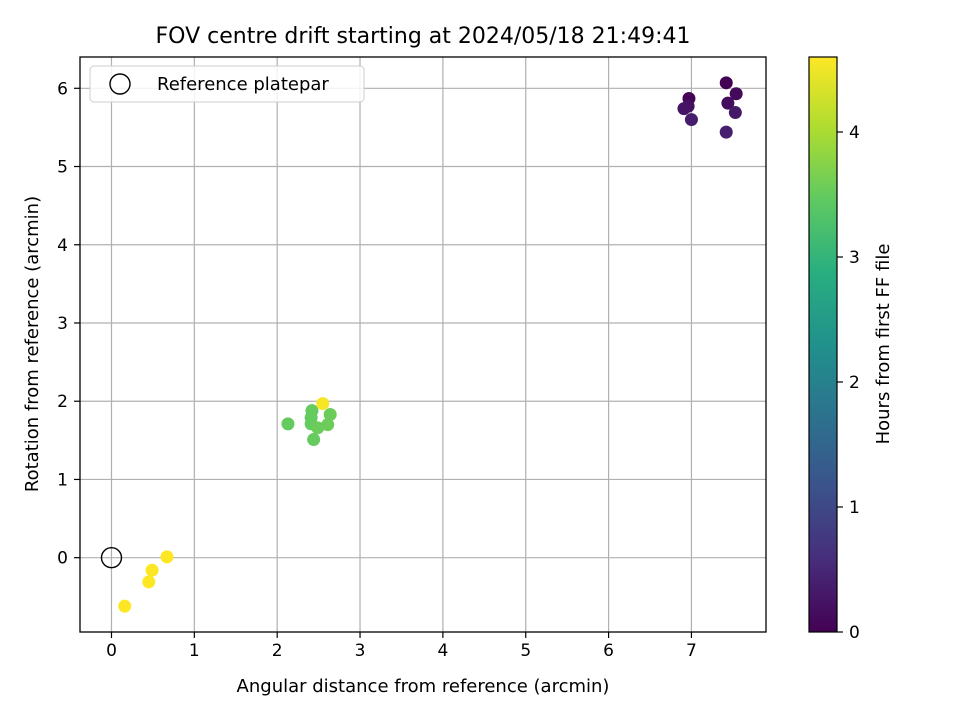 This screenshot has height=720, width=960. Describe the element at coordinates (608, 651) in the screenshot. I see `x-tick-label: 6` at that location.